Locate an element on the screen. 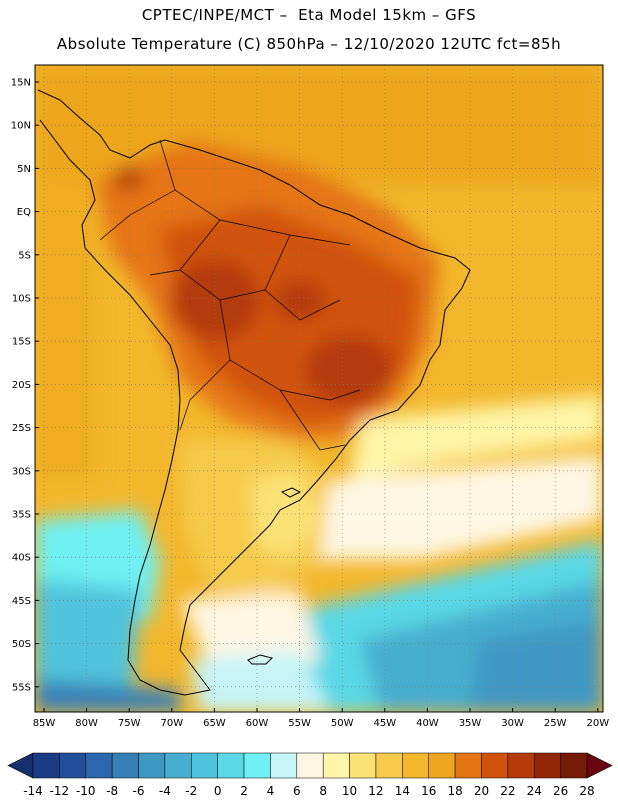 The height and width of the screenshot is (800, 618). lon-label: 25W is located at coordinates (555, 723).